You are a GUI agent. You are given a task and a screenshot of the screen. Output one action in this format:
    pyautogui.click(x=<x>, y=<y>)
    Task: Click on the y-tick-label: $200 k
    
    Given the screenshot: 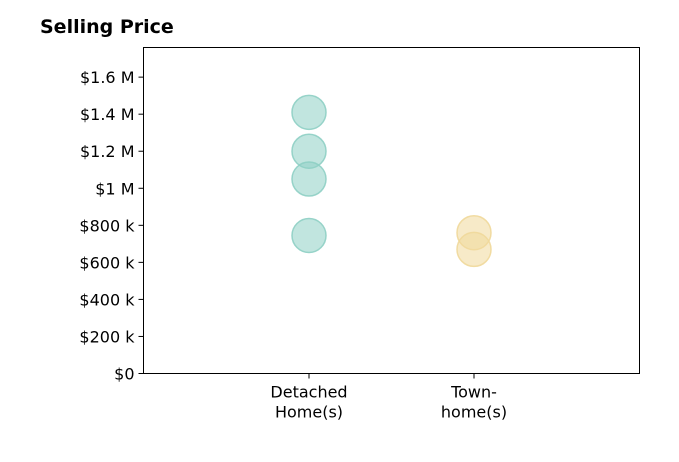 What is the action you would take?
    pyautogui.click(x=107, y=336)
    